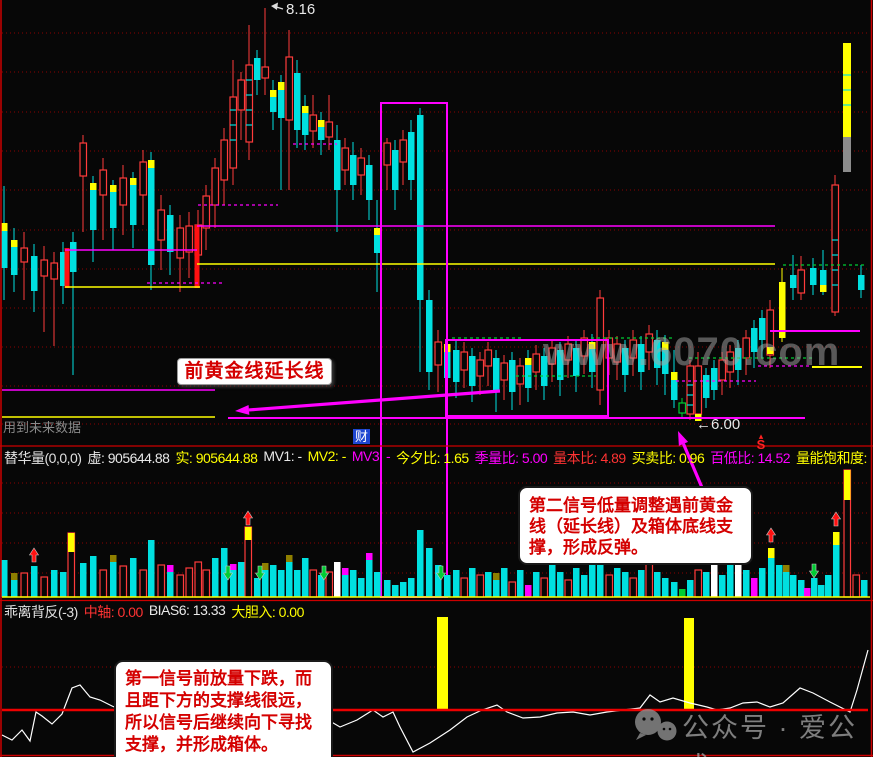 The image size is (873, 757). I want to click on buy-sell-ratio: 买卖比: 0.96, so click(668, 458).